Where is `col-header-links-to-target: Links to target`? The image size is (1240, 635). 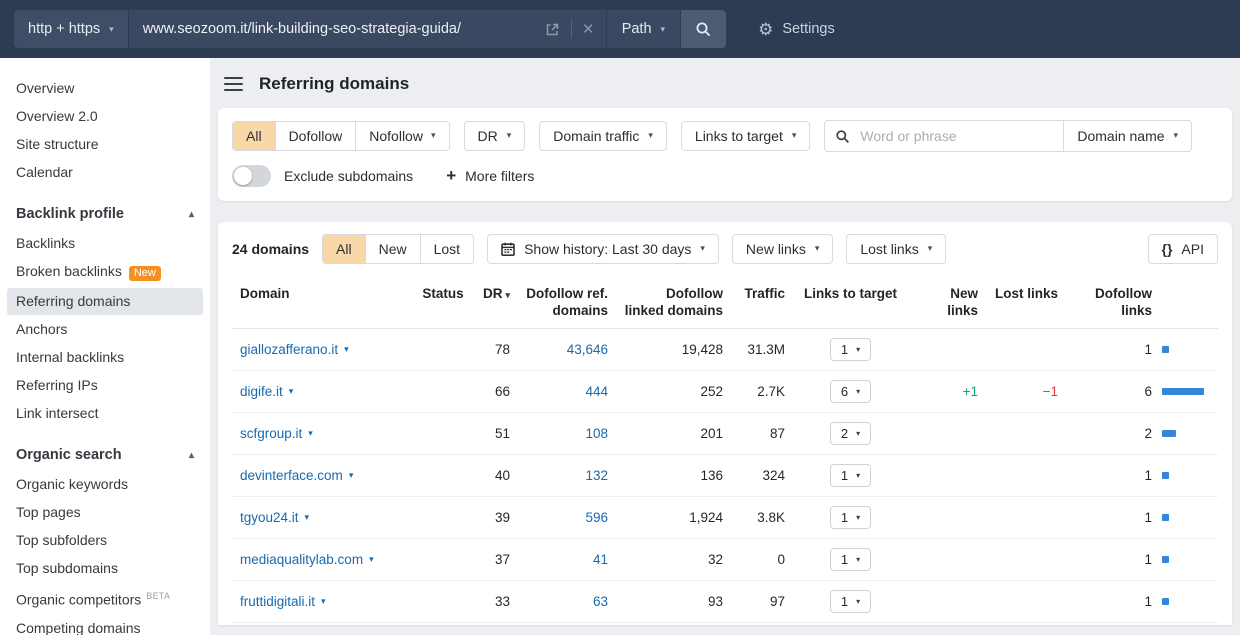
col-header-links-to-target: Links to target is located at coordinates (850, 302).